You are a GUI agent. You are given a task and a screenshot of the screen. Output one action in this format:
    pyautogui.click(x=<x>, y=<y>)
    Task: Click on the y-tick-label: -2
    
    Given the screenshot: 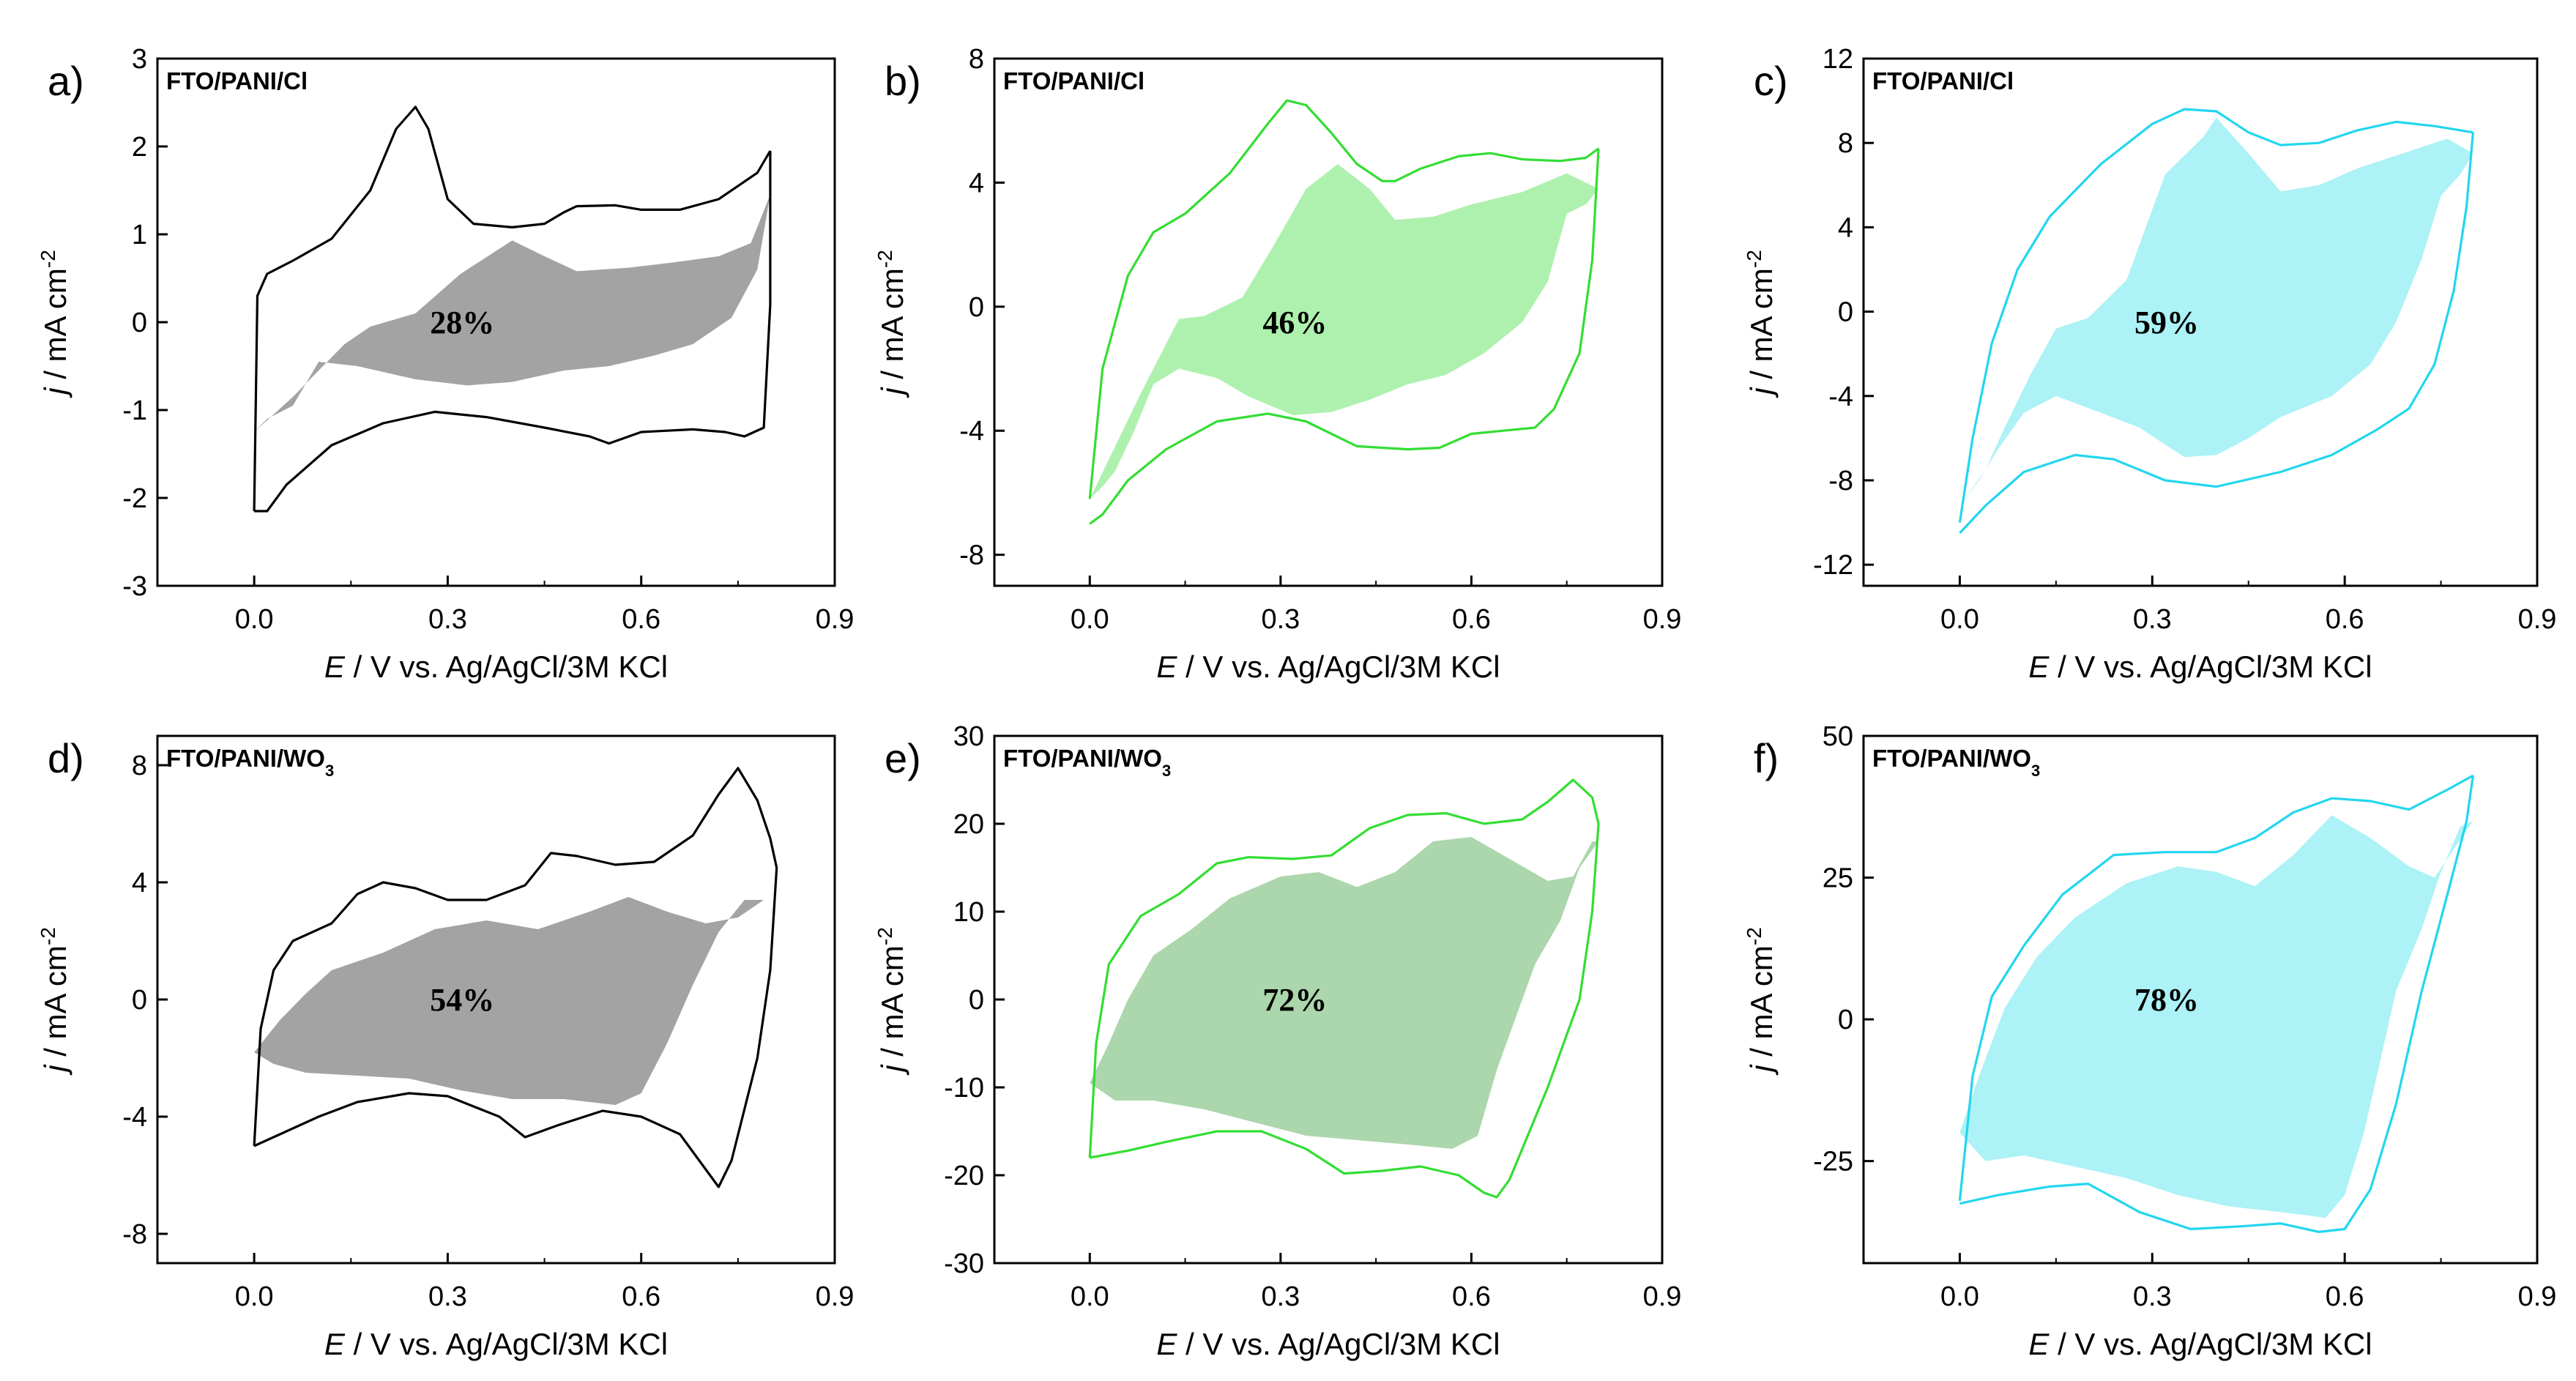 What is the action you would take?
    pyautogui.click(x=134, y=498)
    